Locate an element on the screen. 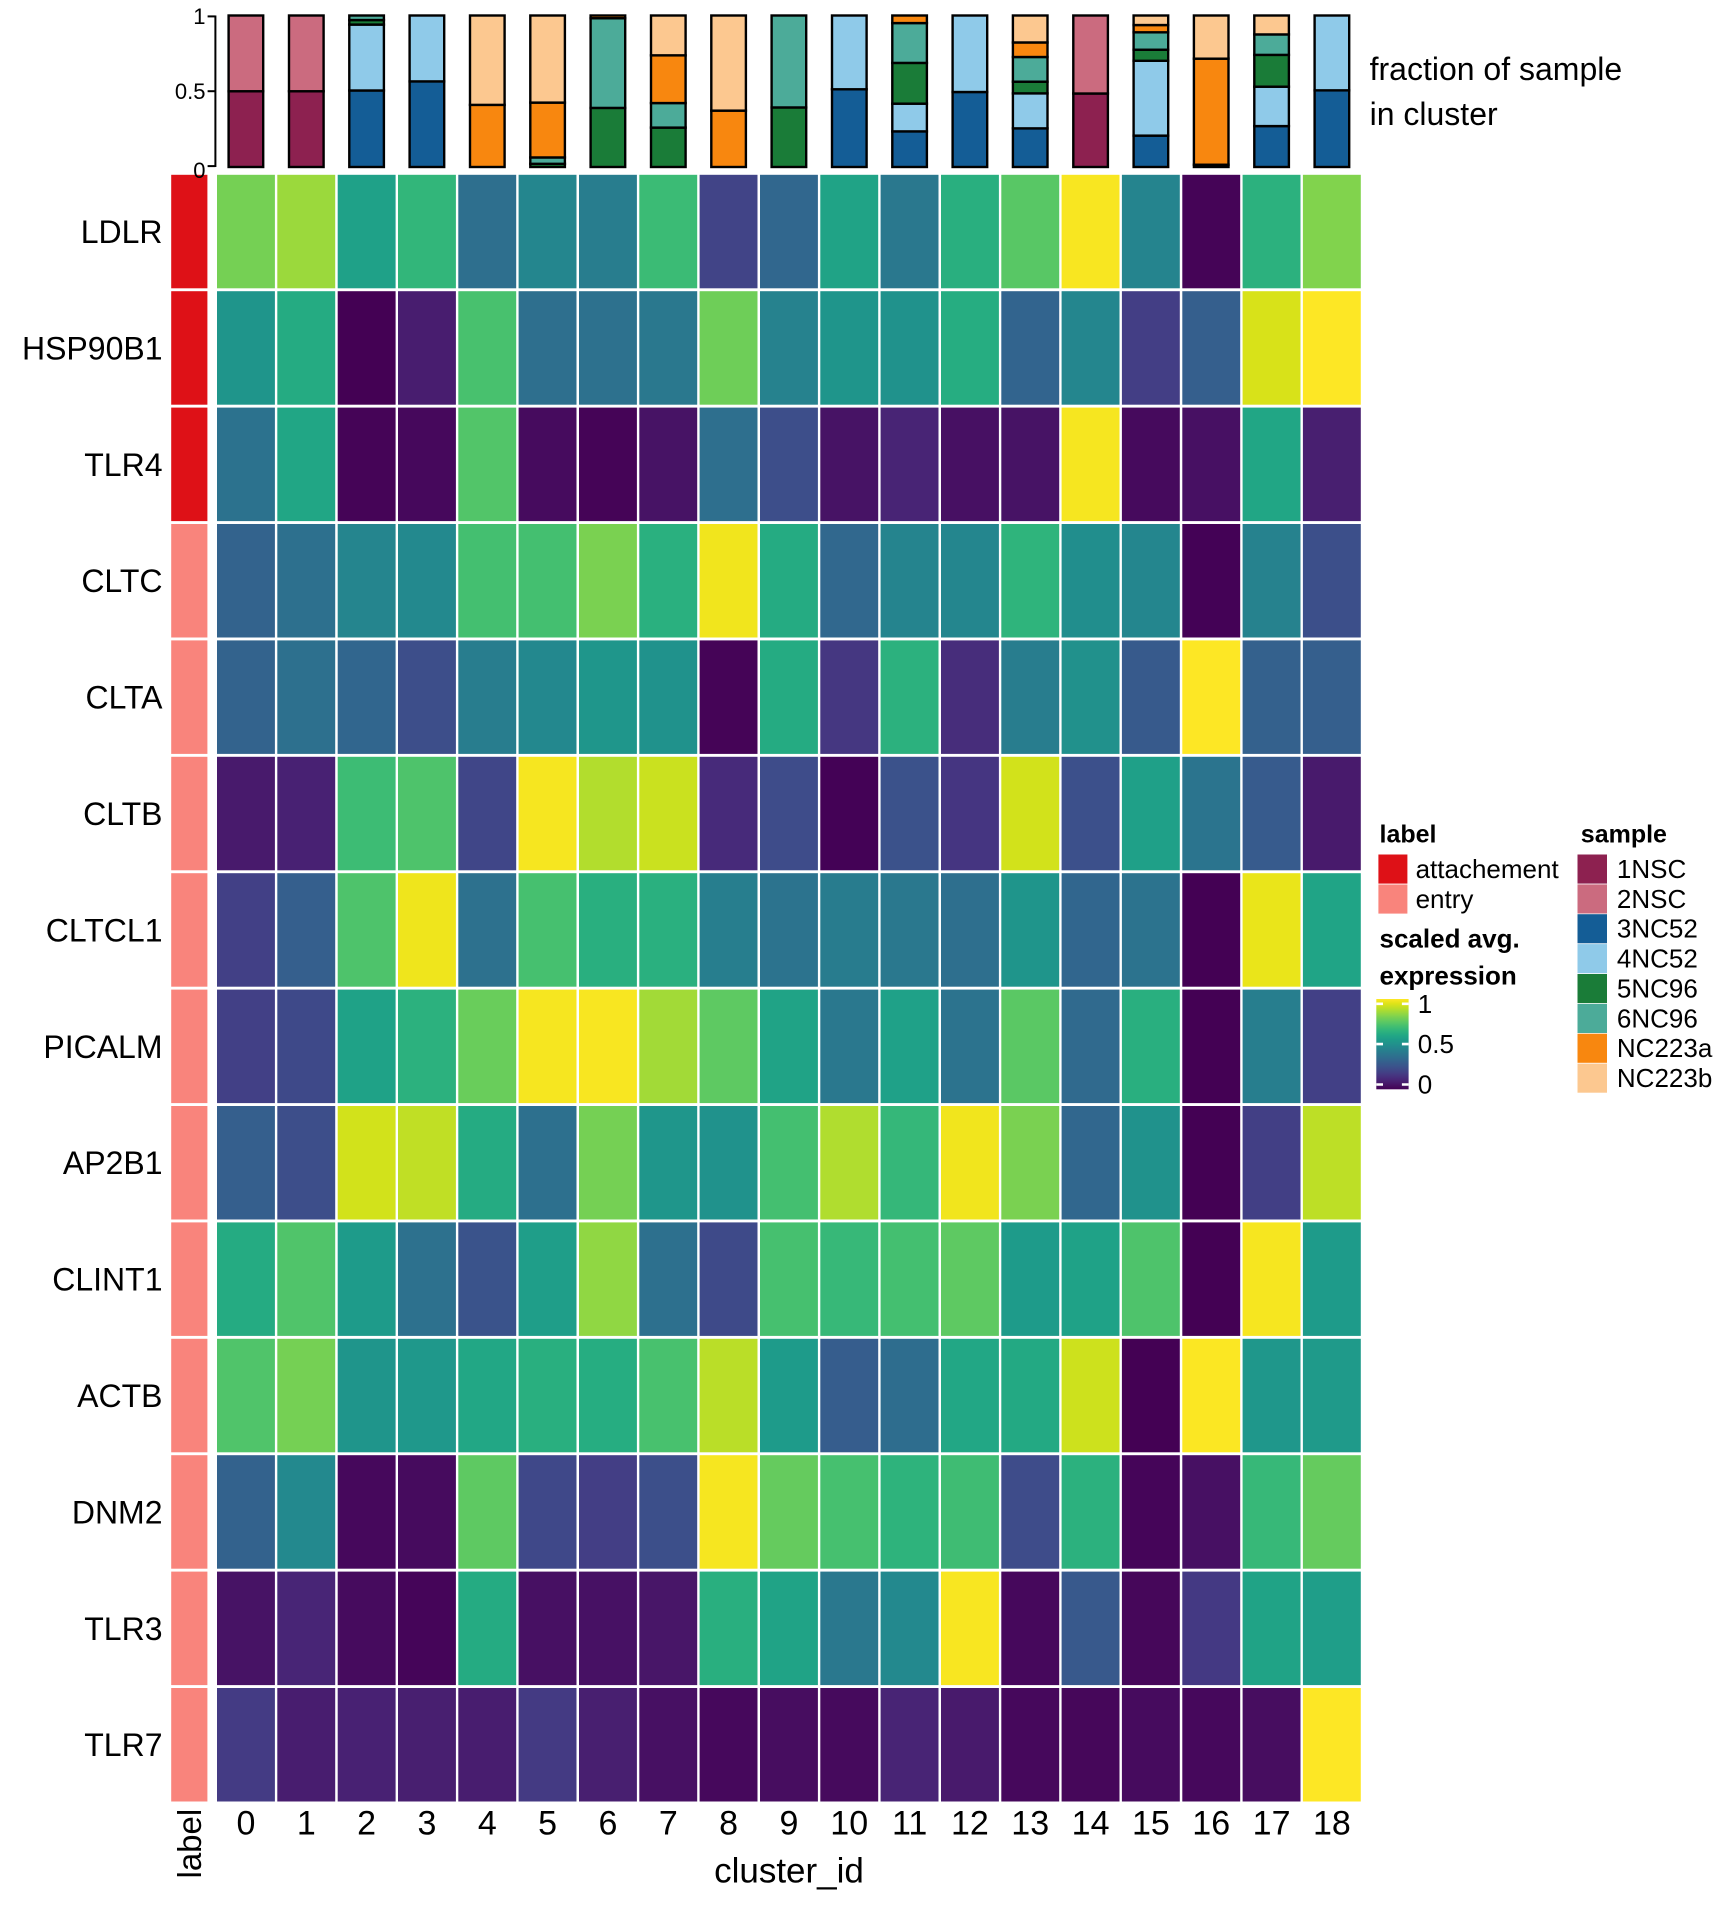 The image size is (1728, 1920). svg-text: scaled avg. is located at coordinates (1450, 939).